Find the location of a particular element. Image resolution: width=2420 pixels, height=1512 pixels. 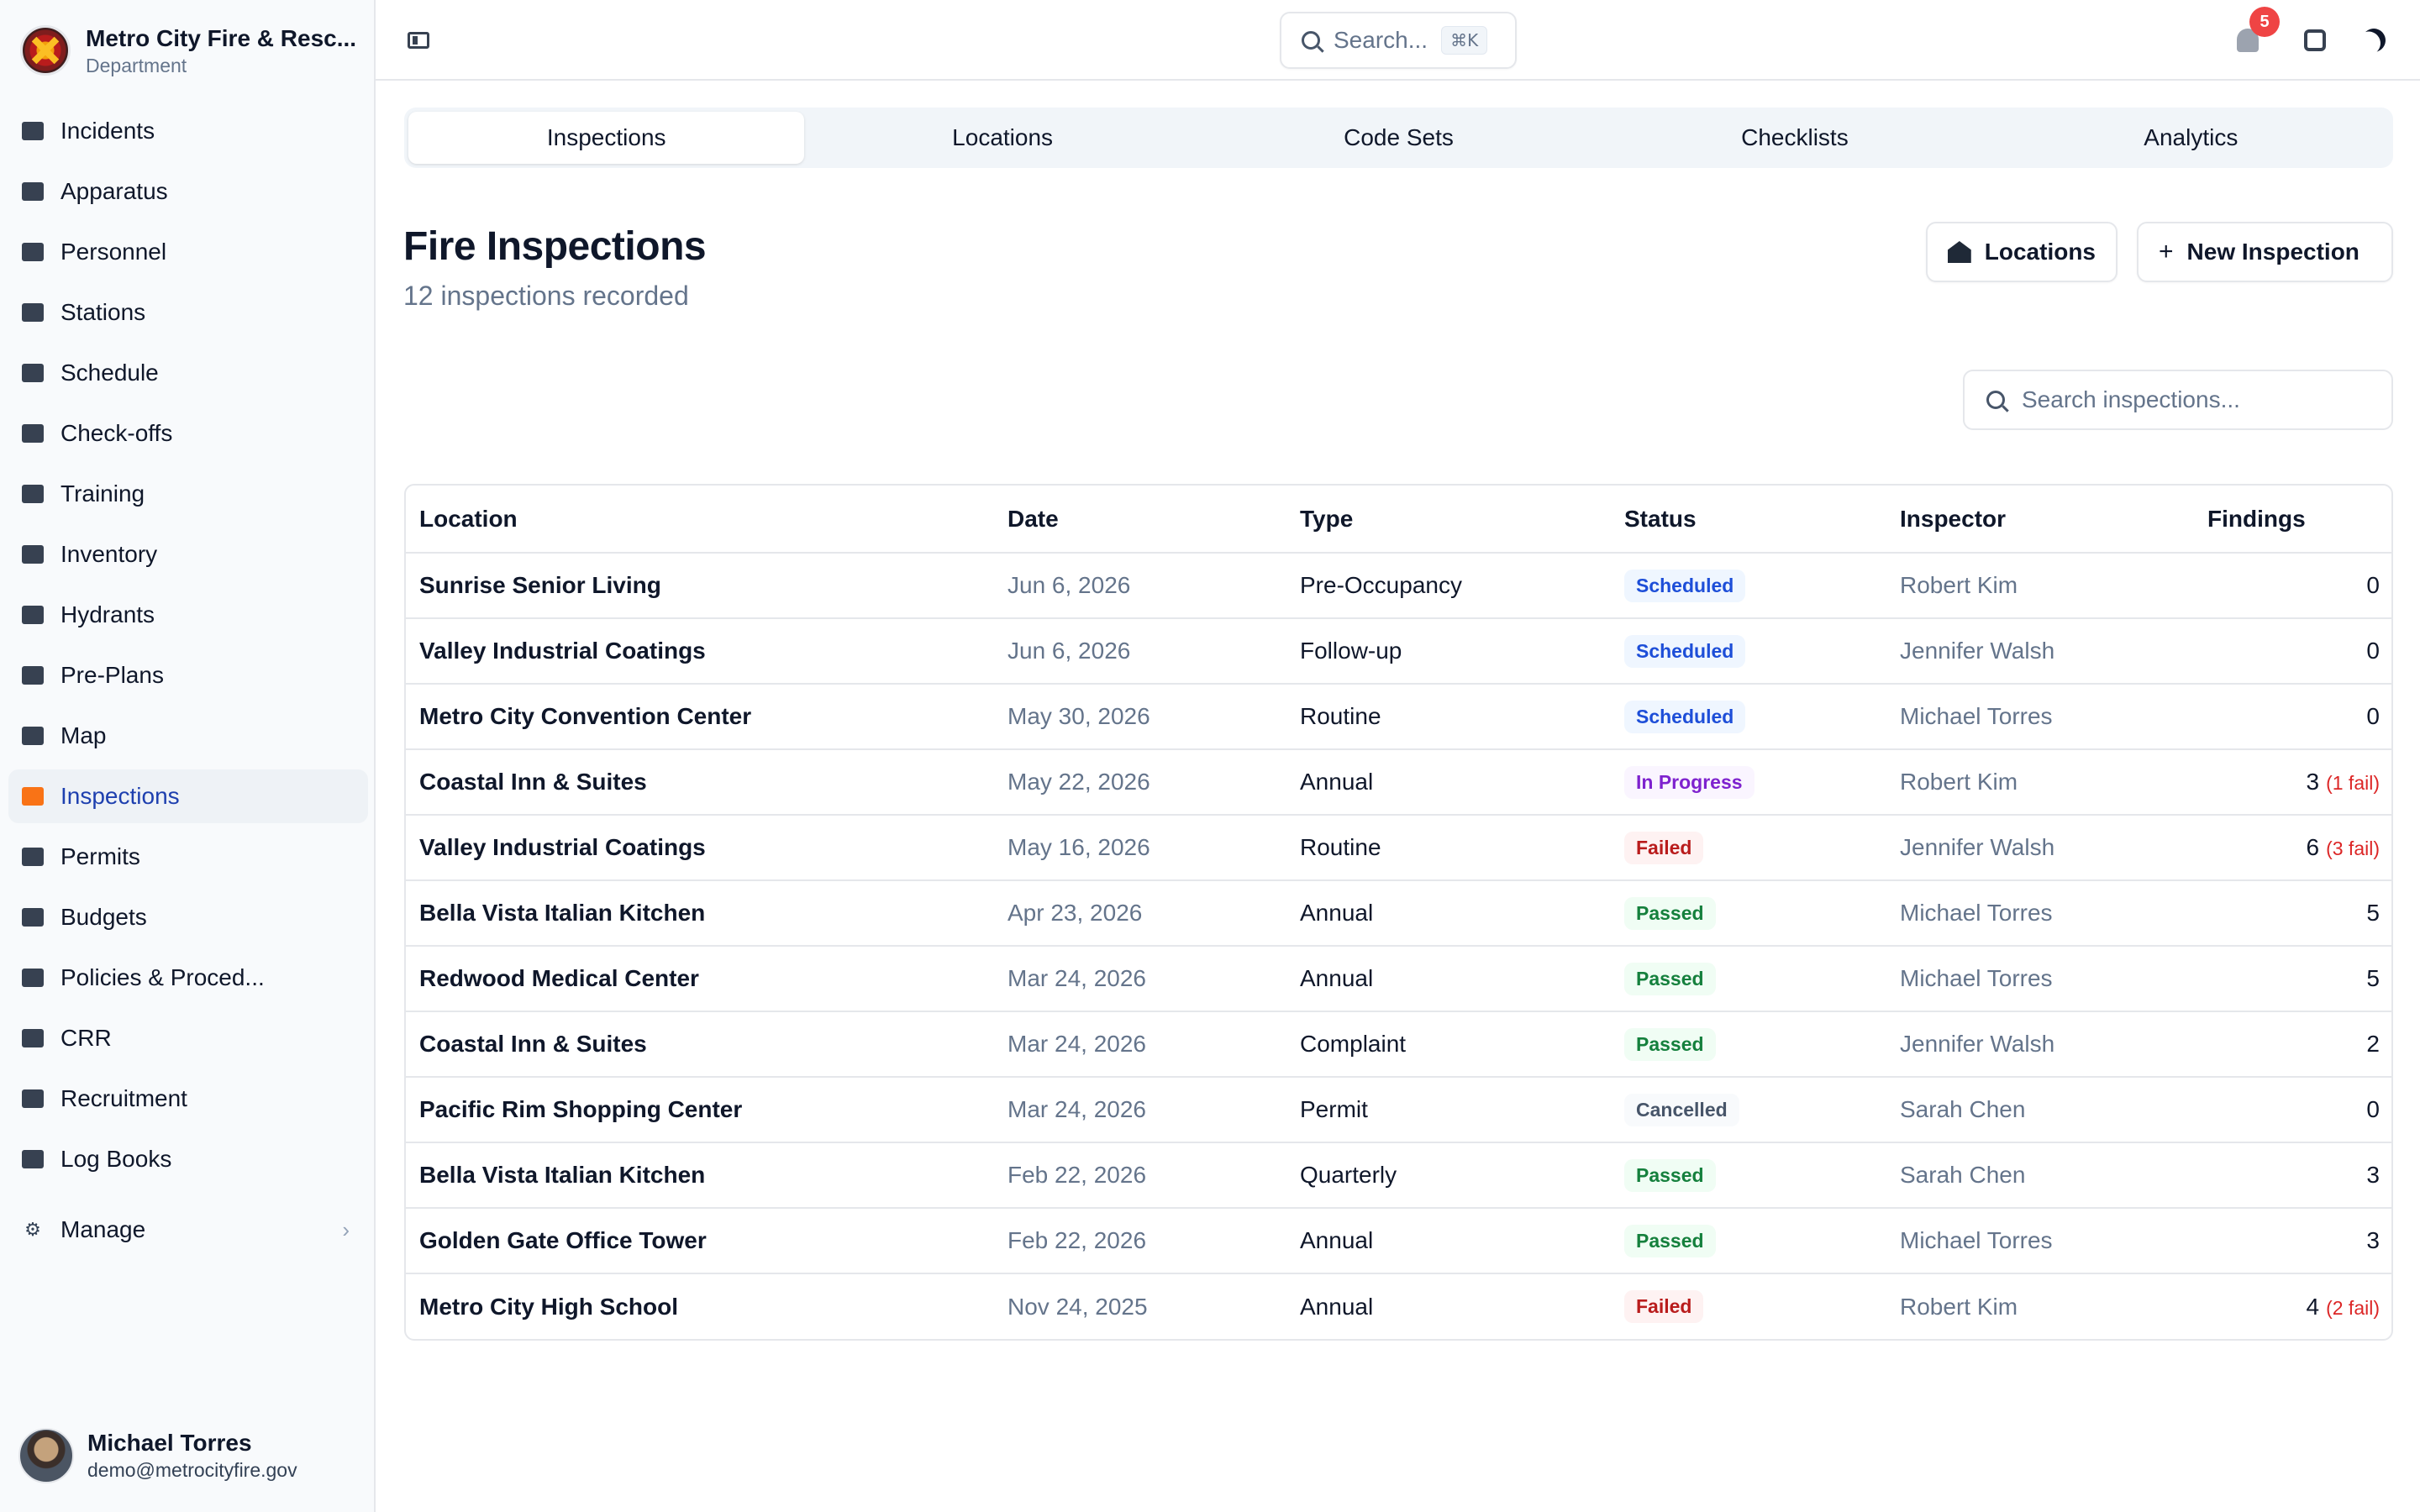

cell-date: Nov 24, 2025 is located at coordinates (1077, 1306).